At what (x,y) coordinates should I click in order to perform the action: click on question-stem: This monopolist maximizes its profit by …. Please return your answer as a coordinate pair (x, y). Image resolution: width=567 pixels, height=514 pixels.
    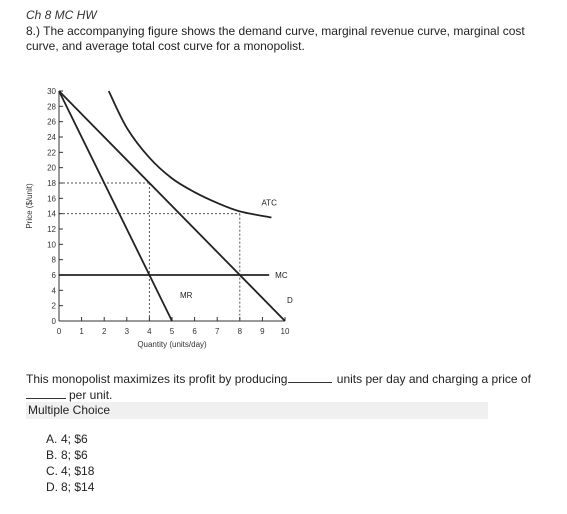
    Looking at the image, I should click on (286, 387).